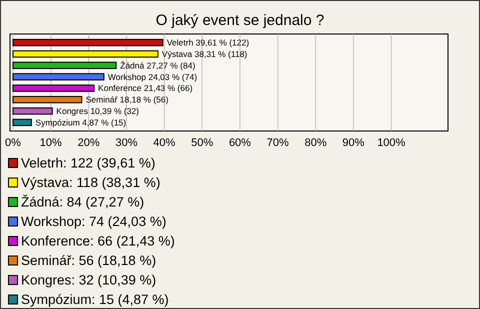 Image resolution: width=480 pixels, height=309 pixels. I want to click on x-tick-label: 70%, so click(277, 143).